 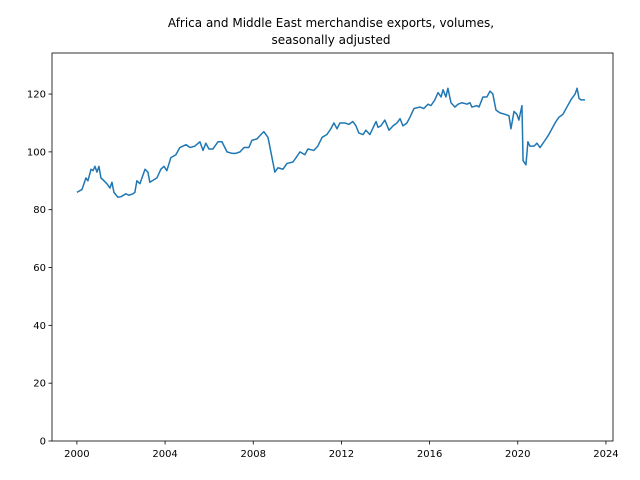 What do you see at coordinates (164, 454) in the screenshot?
I see `x-tick-label: 2004` at bounding box center [164, 454].